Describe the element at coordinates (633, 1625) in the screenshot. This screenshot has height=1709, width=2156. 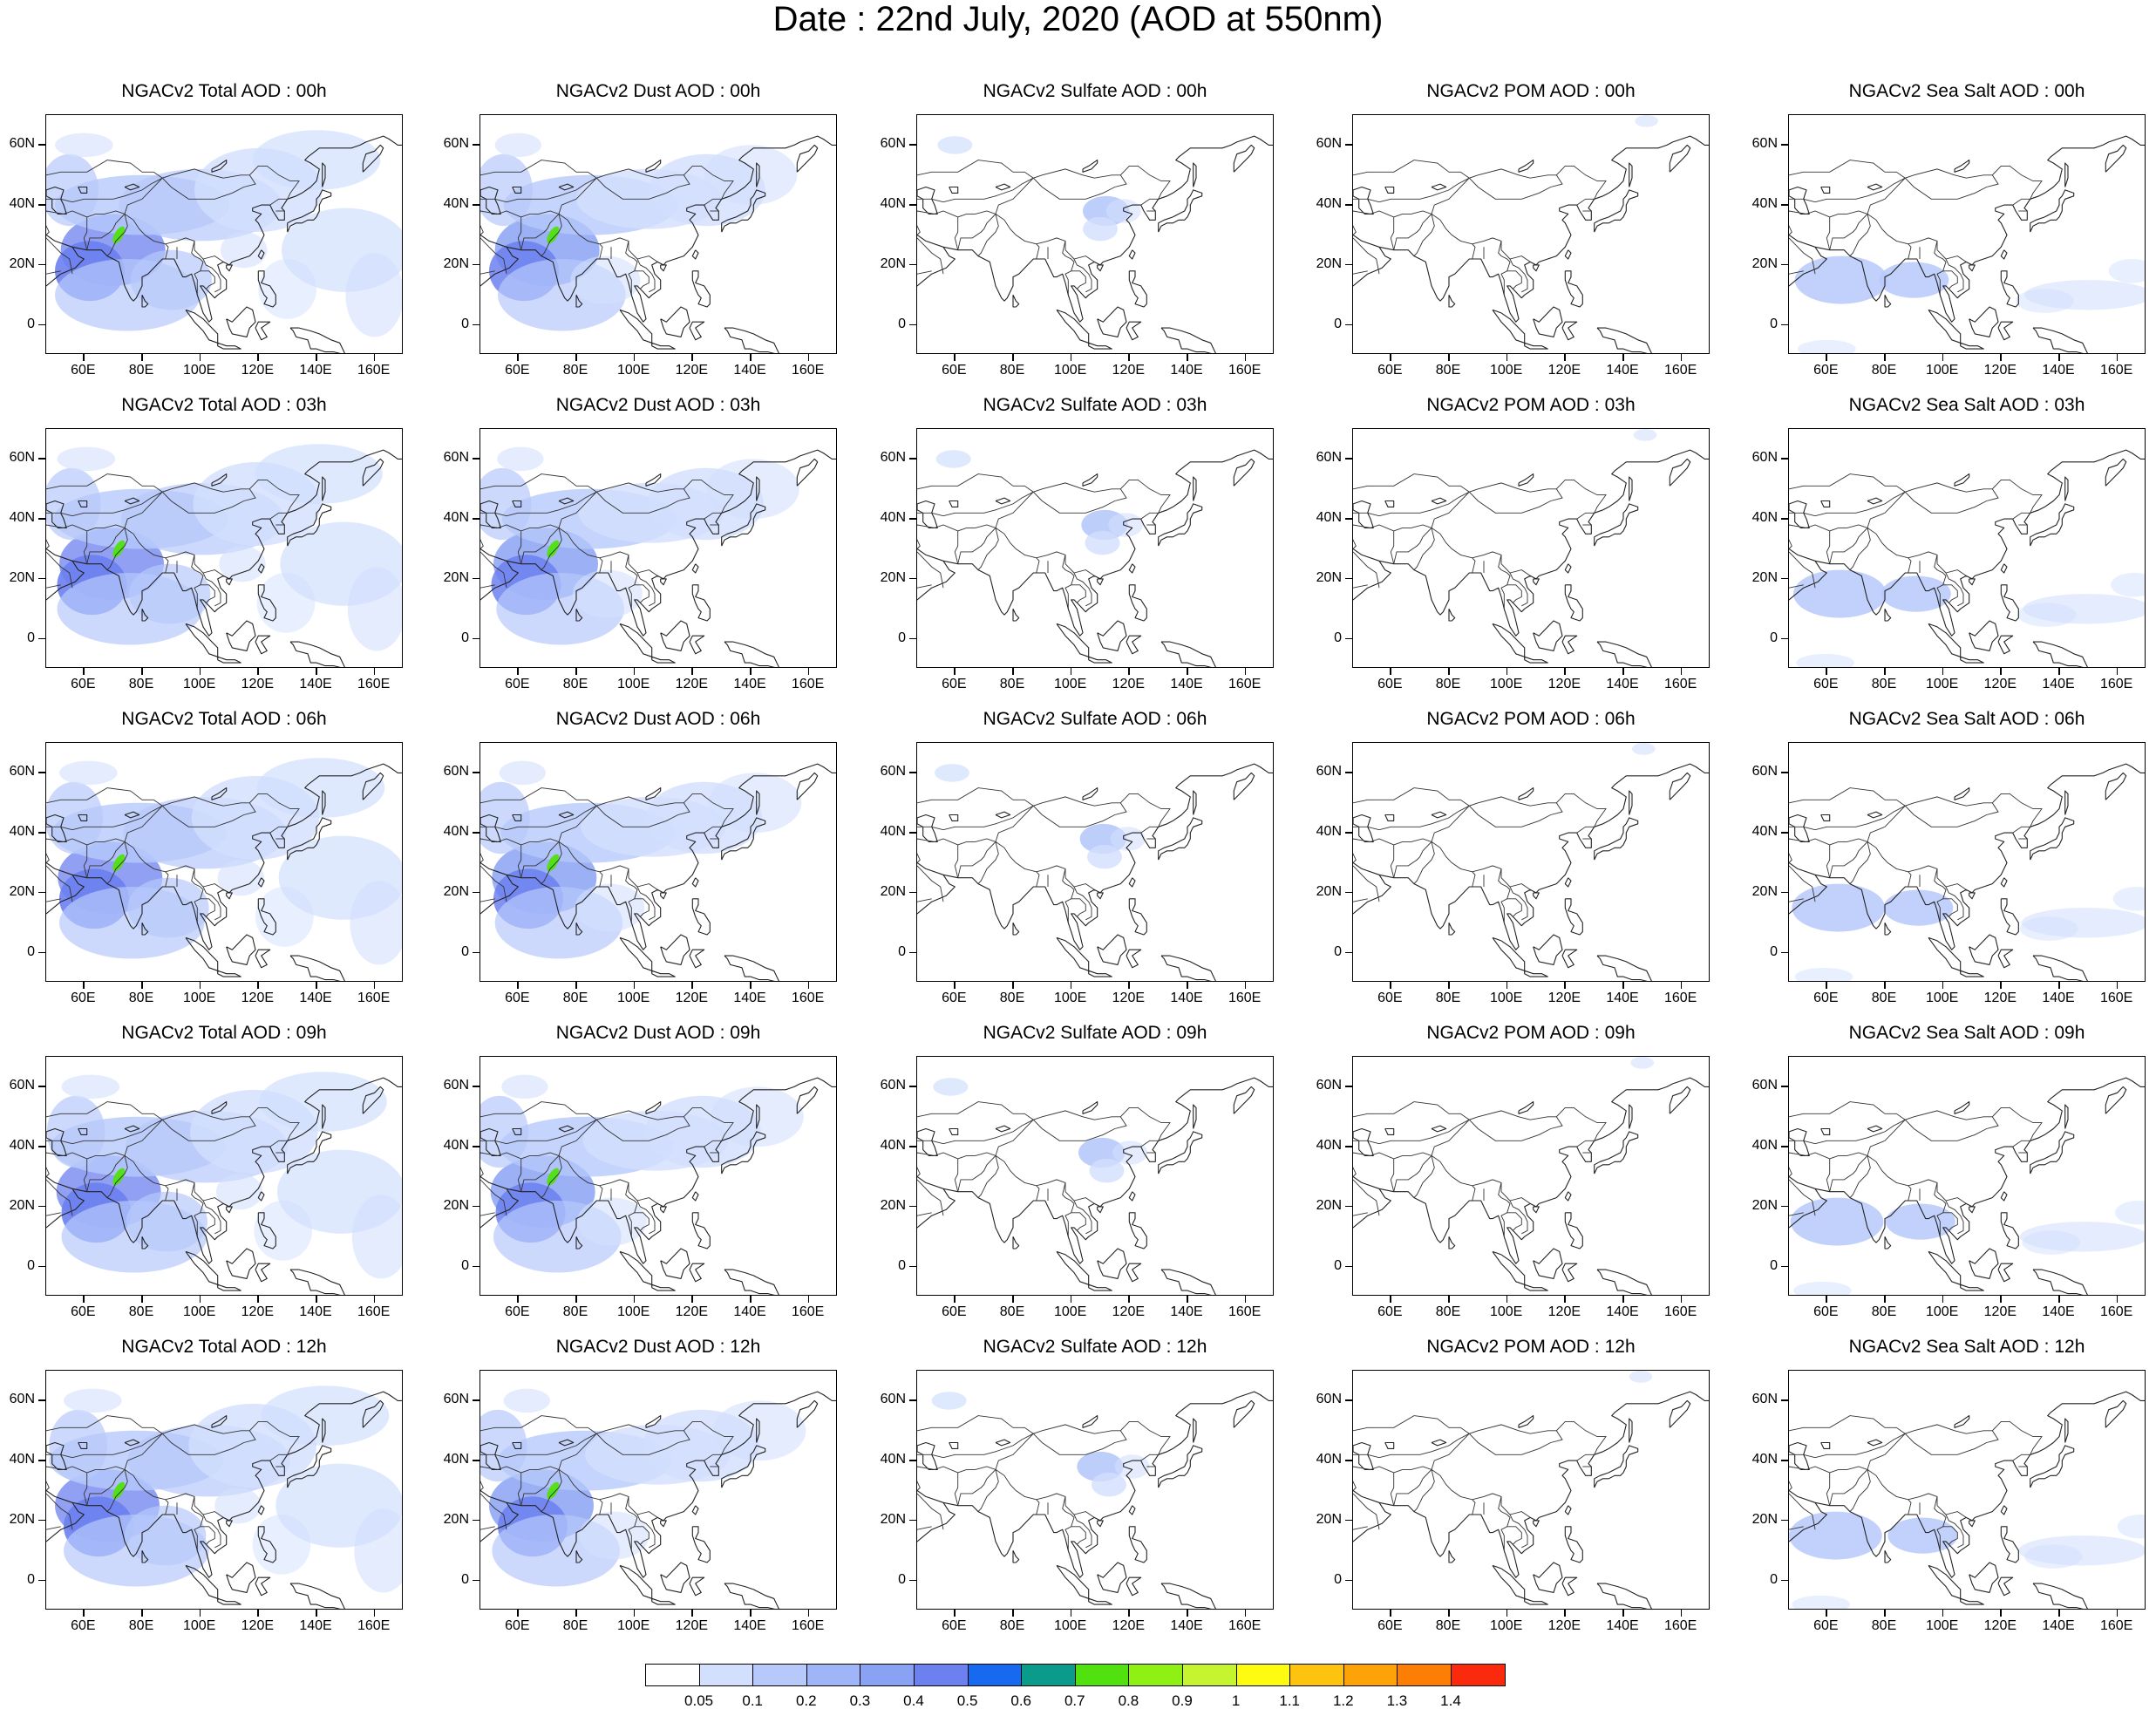
I see `lon-tick-label: 100E` at that location.